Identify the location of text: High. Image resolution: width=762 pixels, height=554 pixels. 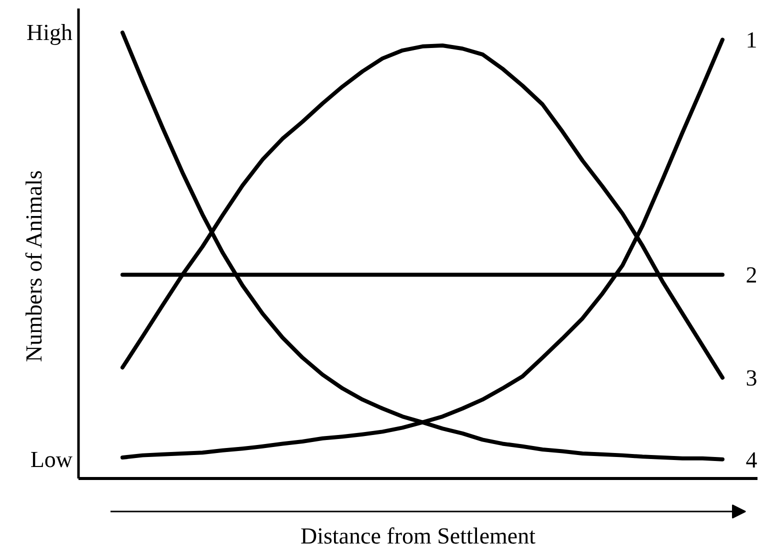
(49, 33).